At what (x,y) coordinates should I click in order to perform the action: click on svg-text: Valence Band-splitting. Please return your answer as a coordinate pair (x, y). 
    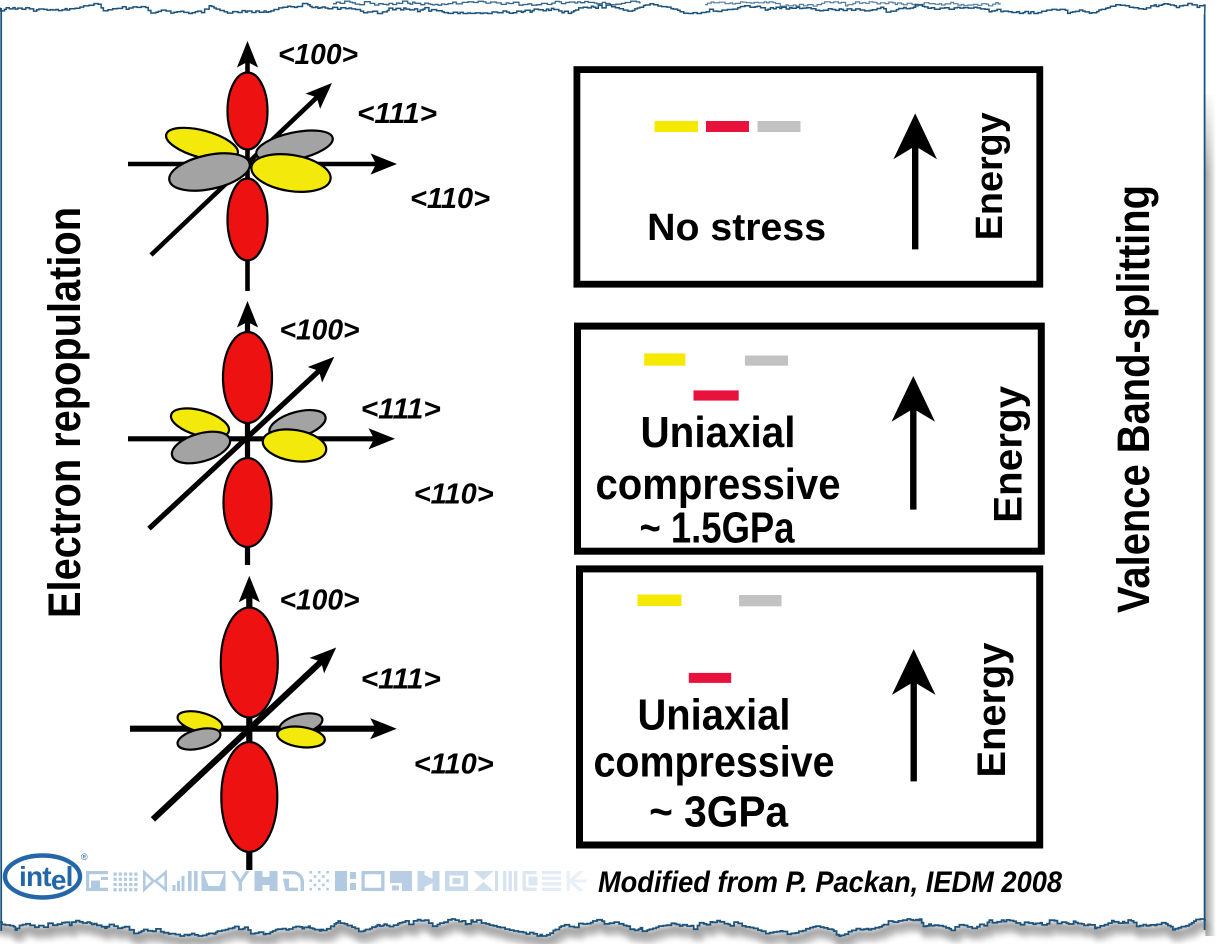
    Looking at the image, I should click on (1133, 399).